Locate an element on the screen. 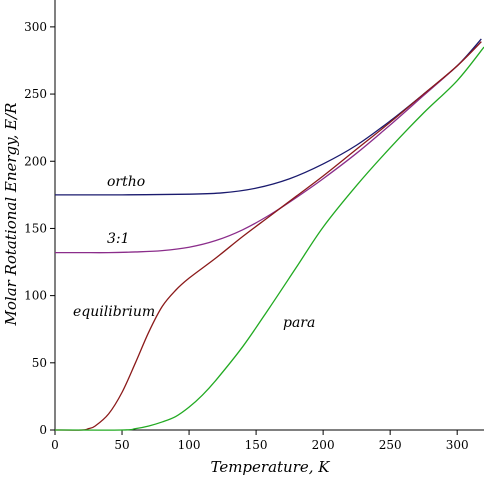 The width and height of the screenshot is (484, 480). y-tick-label: 200 is located at coordinates (35, 161).